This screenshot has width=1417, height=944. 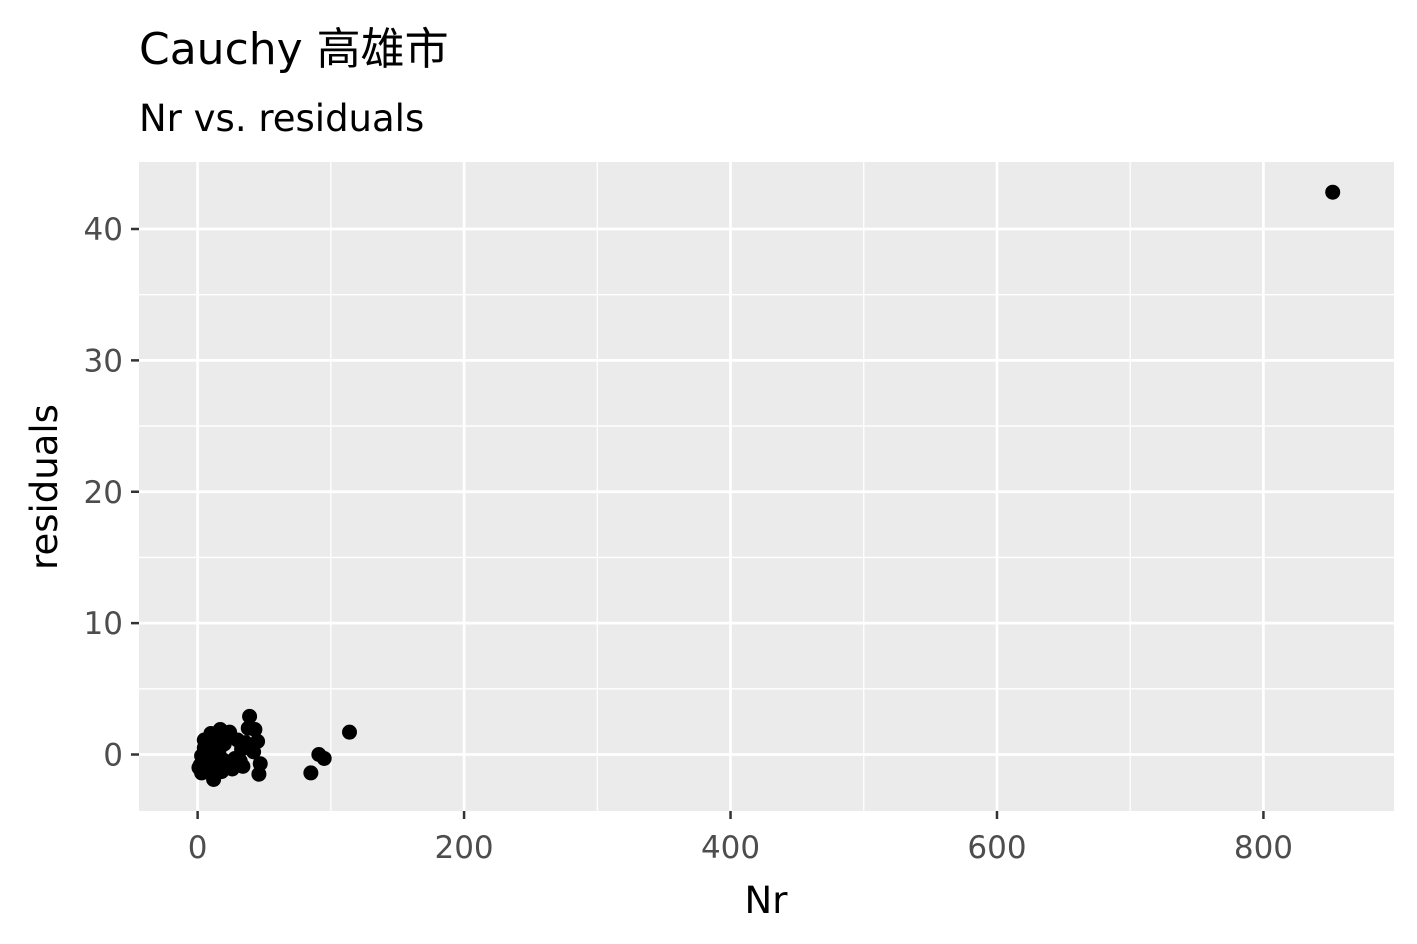 I want to click on y-tick-label: 40, so click(x=103, y=230).